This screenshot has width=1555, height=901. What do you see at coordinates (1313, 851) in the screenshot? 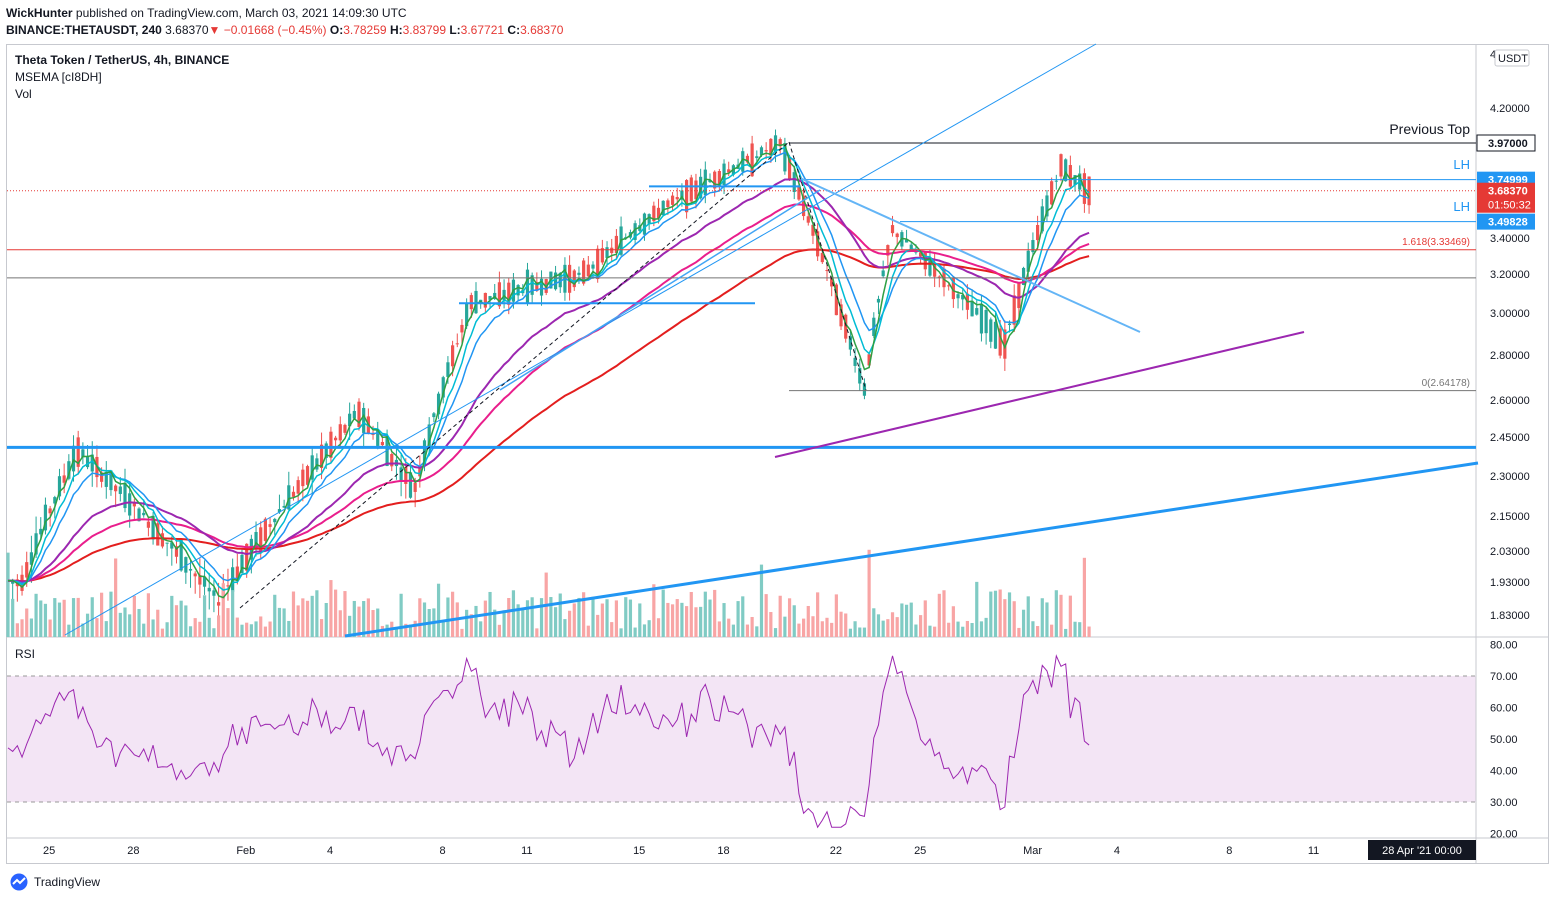
I see `time-axis-tick: 11` at bounding box center [1313, 851].